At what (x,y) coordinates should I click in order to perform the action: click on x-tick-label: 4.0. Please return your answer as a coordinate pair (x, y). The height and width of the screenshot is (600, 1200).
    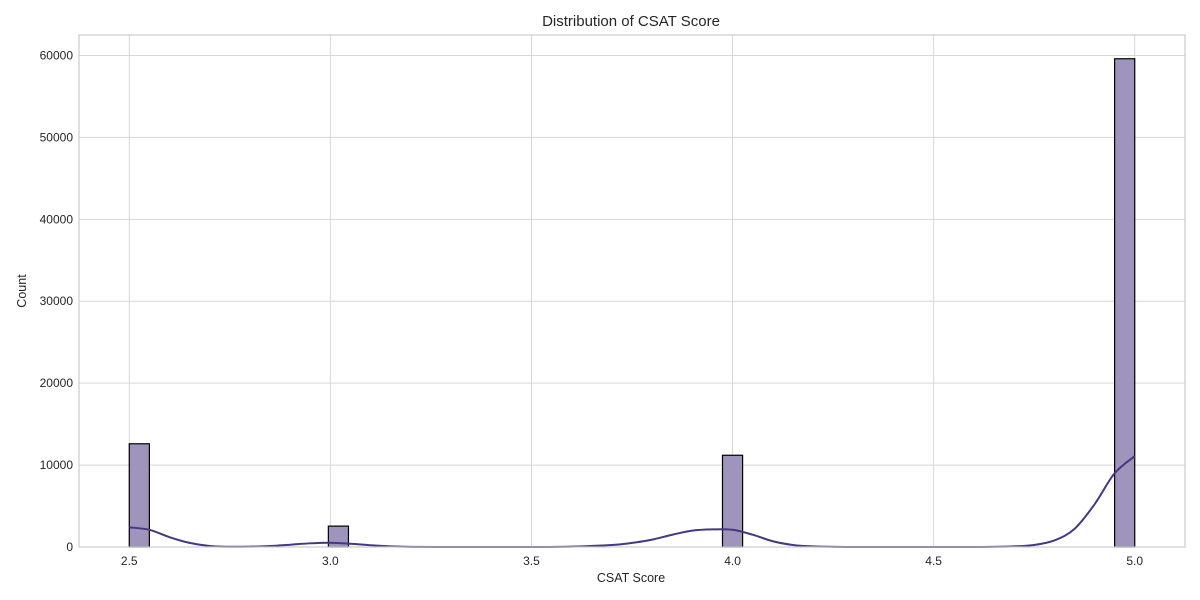
    Looking at the image, I should click on (732, 561).